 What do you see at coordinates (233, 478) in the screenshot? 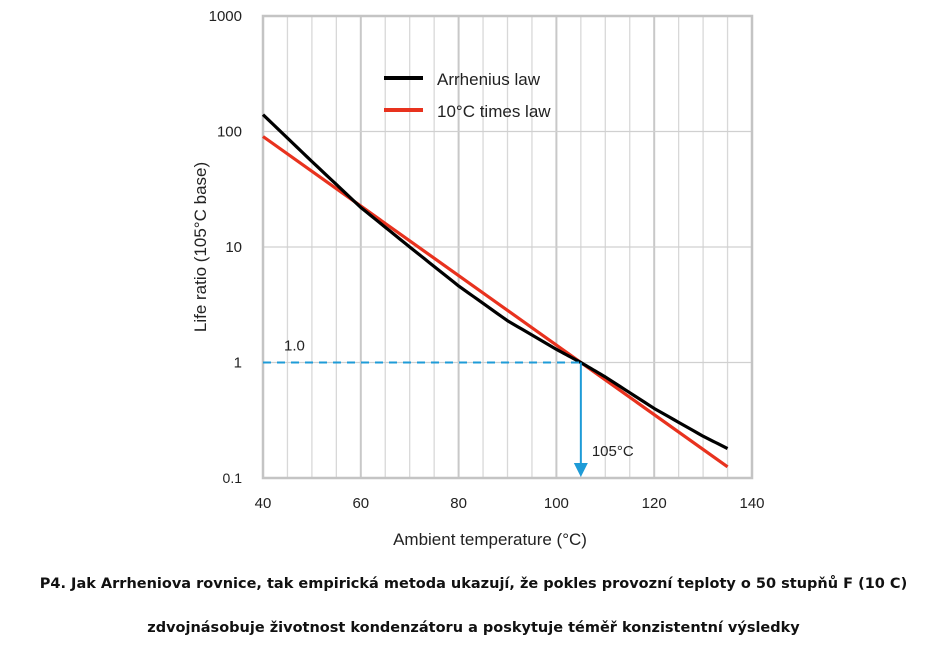
I see `y-tick-label: 0.1` at bounding box center [233, 478].